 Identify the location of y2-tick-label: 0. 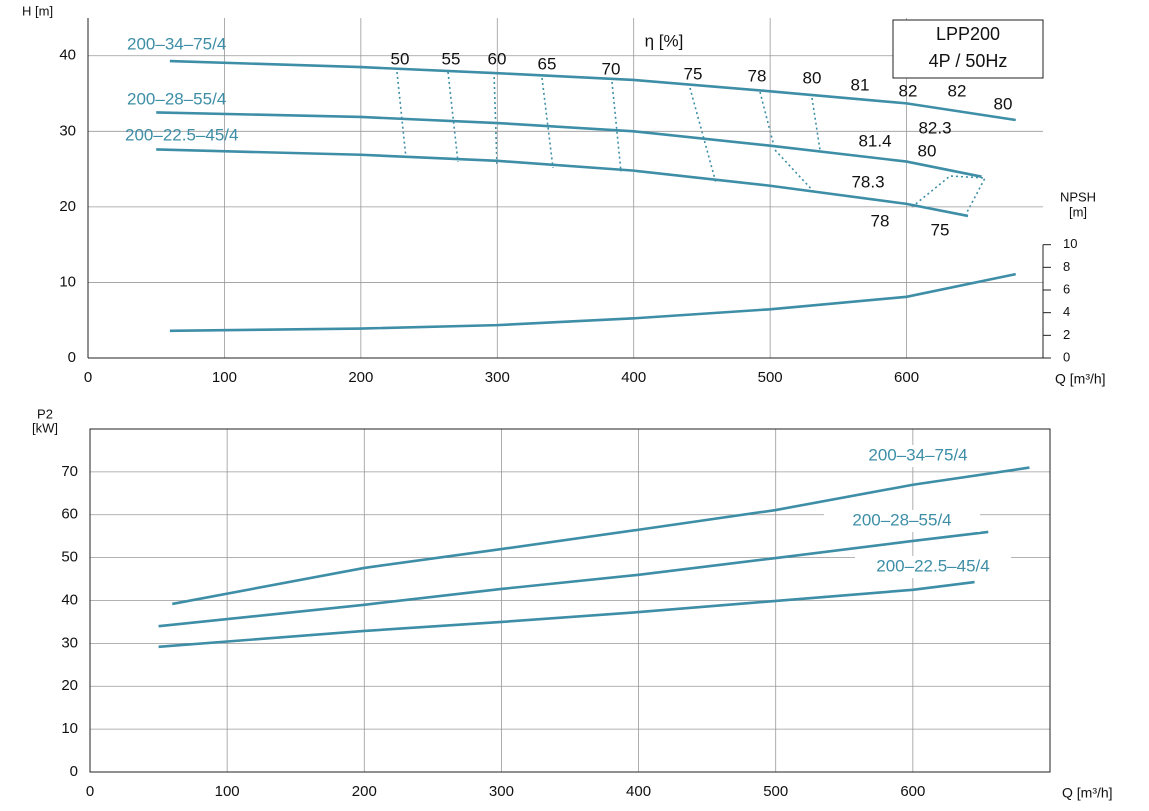
(1066, 356).